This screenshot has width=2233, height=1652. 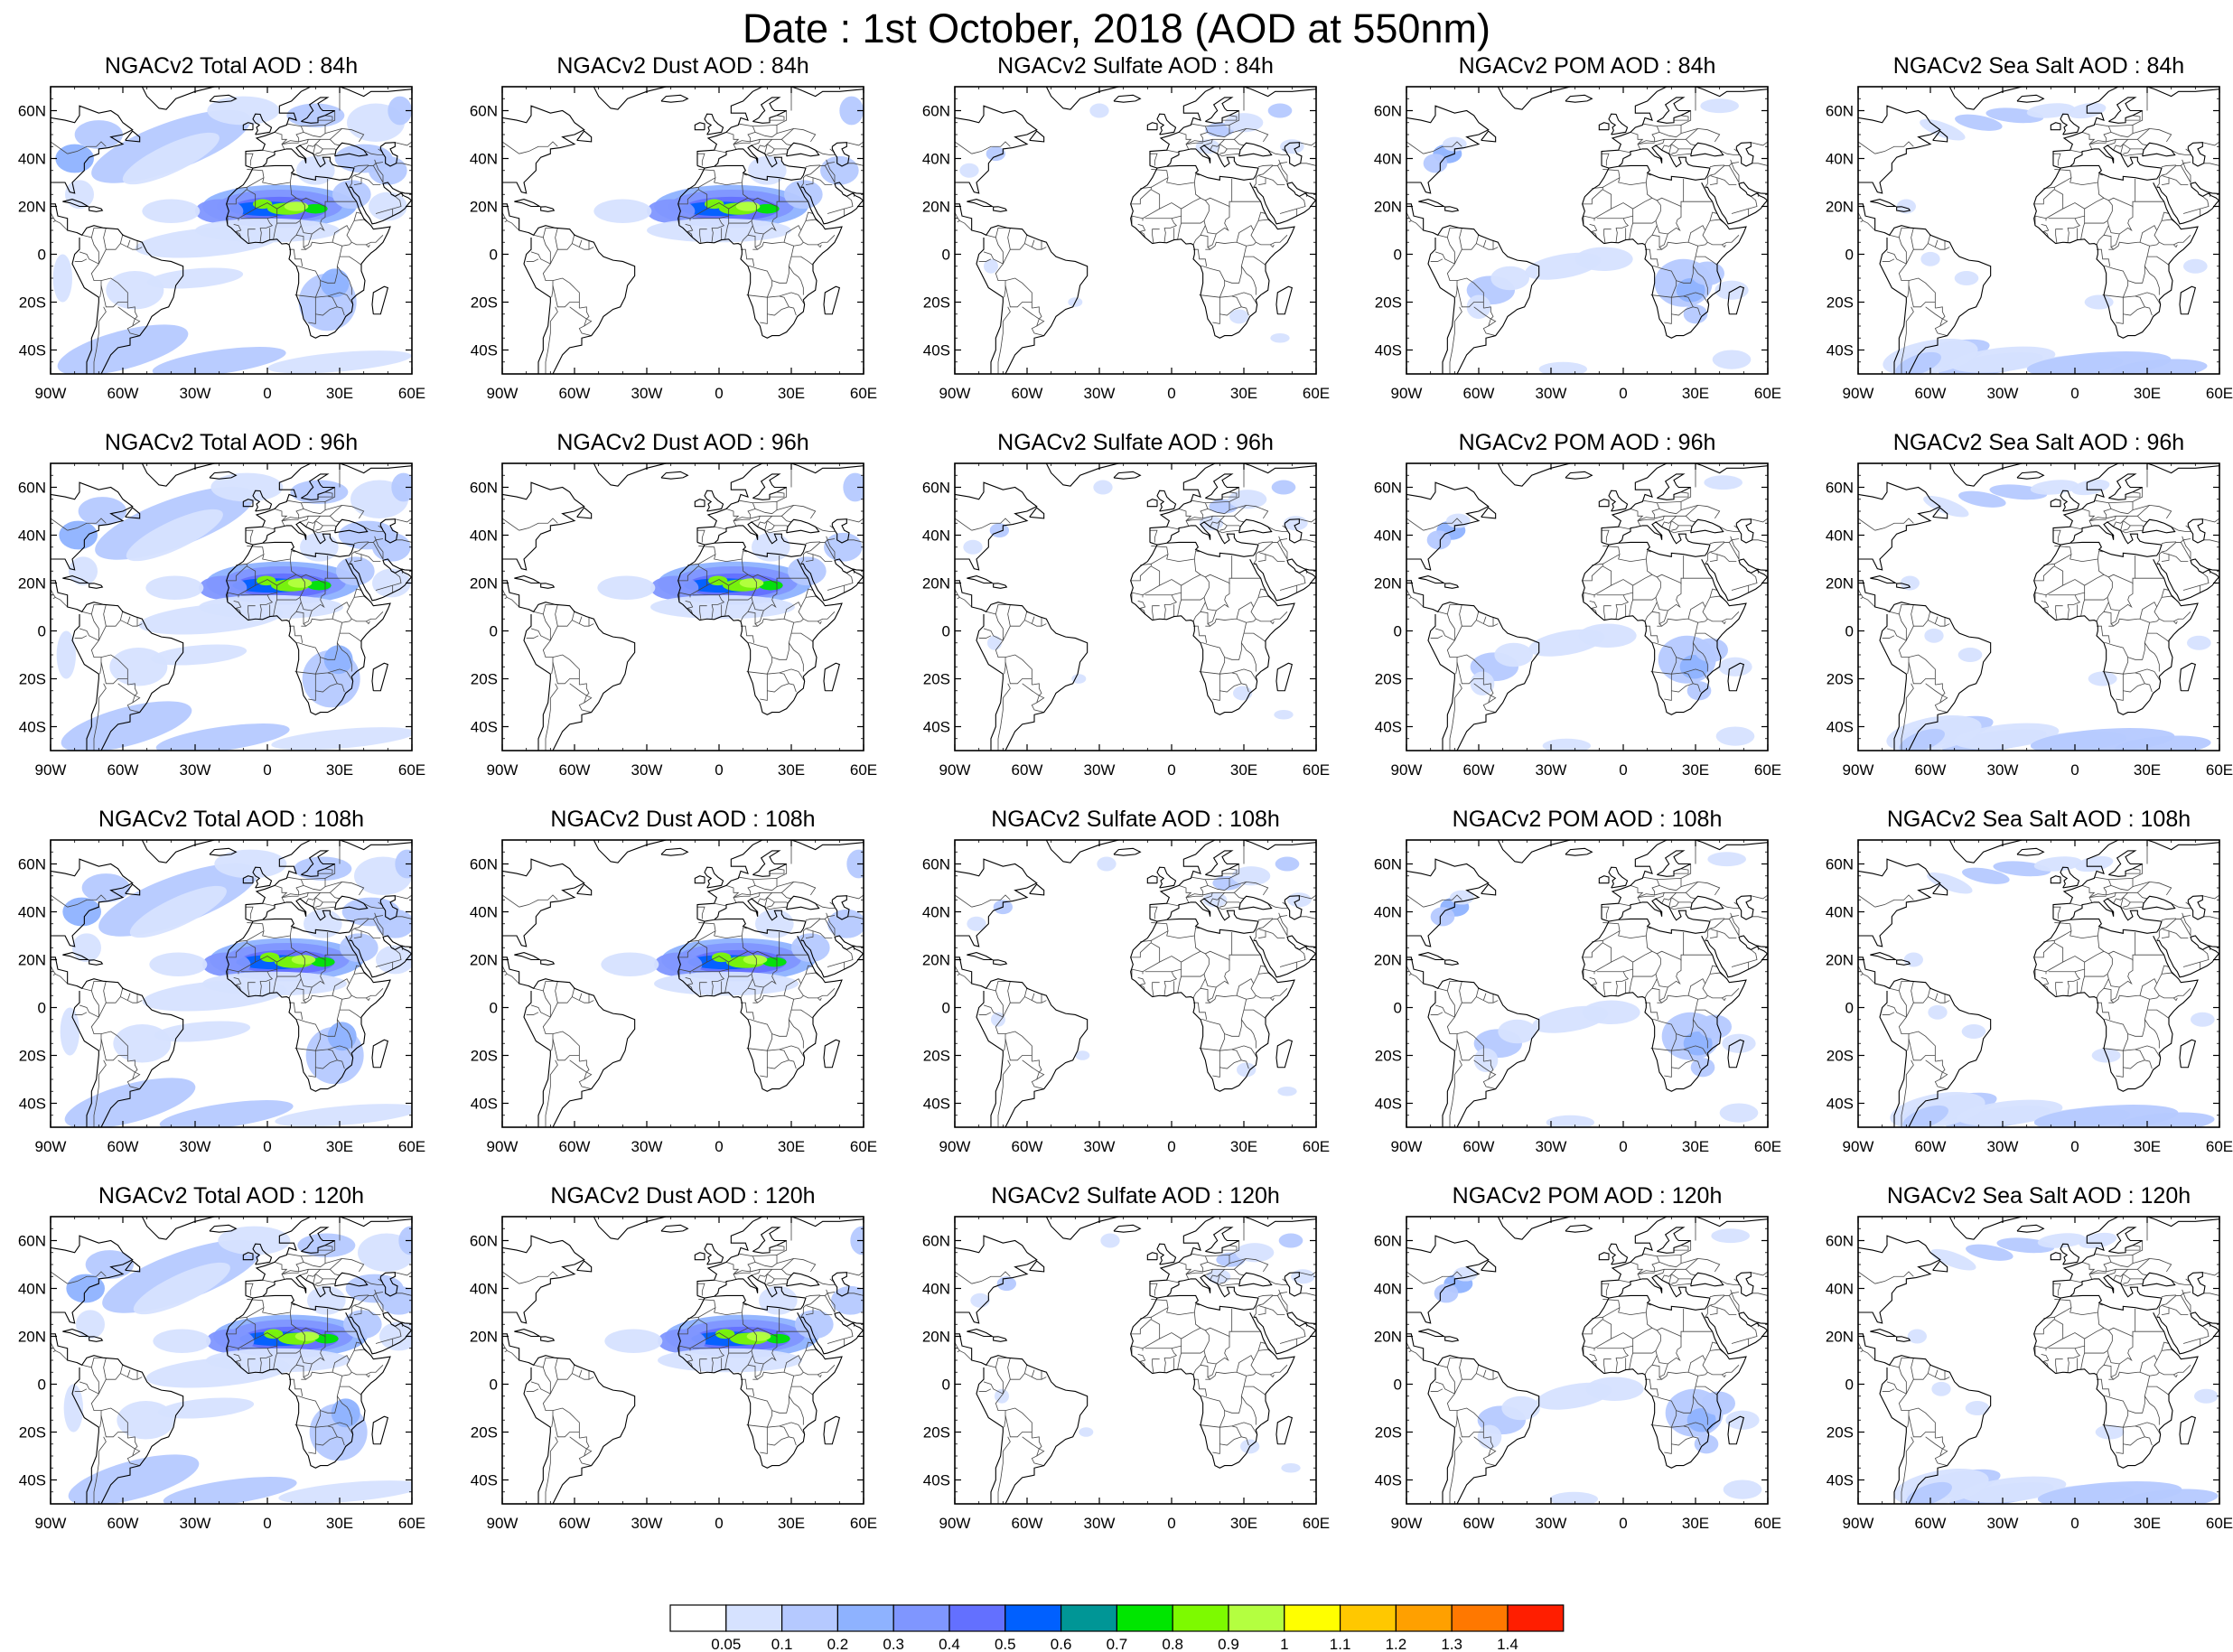 I want to click on lat-tick-label: 40N, so click(x=484, y=1289).